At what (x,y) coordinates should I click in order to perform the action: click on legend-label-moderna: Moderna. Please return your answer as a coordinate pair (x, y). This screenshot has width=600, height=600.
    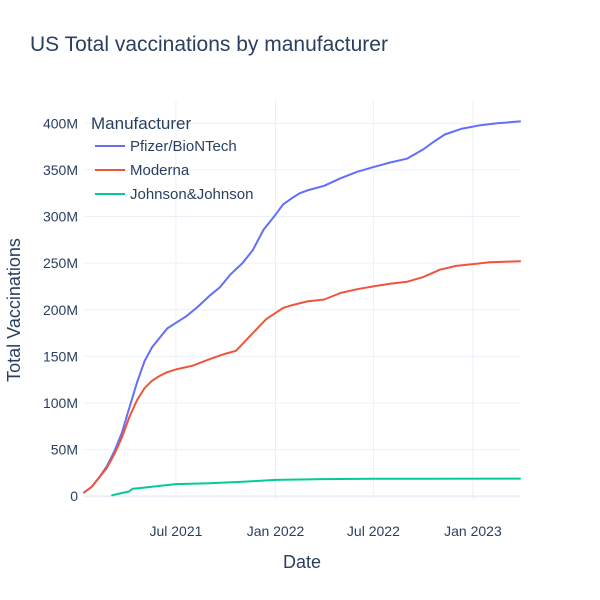
    Looking at the image, I should click on (160, 170).